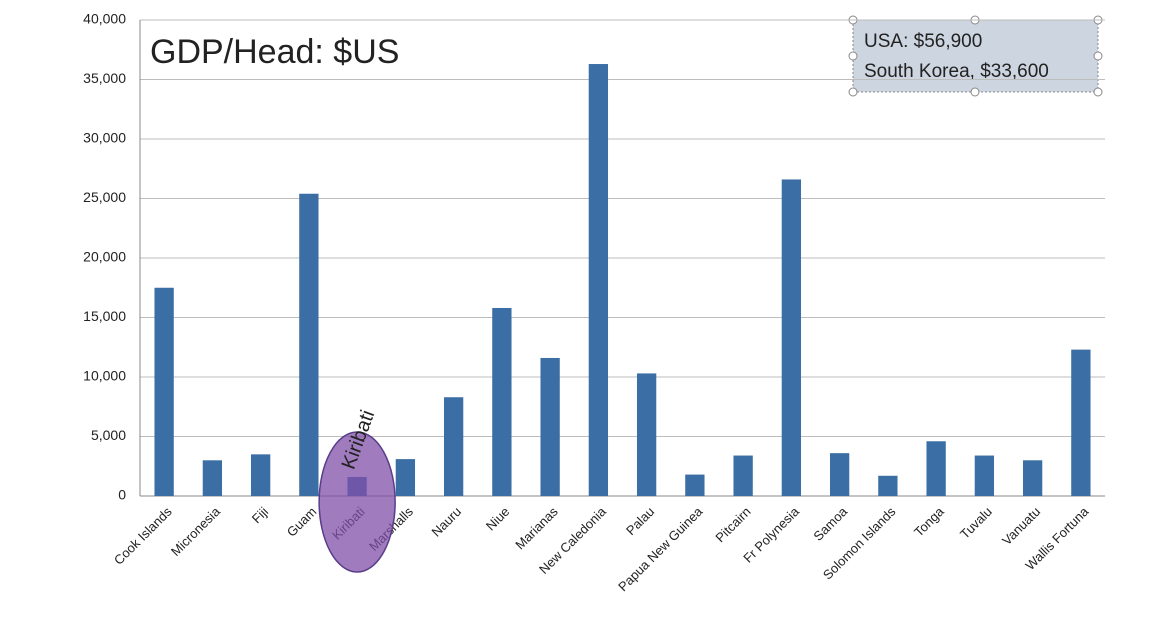 This screenshot has width=1165, height=621. Describe the element at coordinates (923, 41) in the screenshot. I see `annotation: USA: $56,900` at that location.